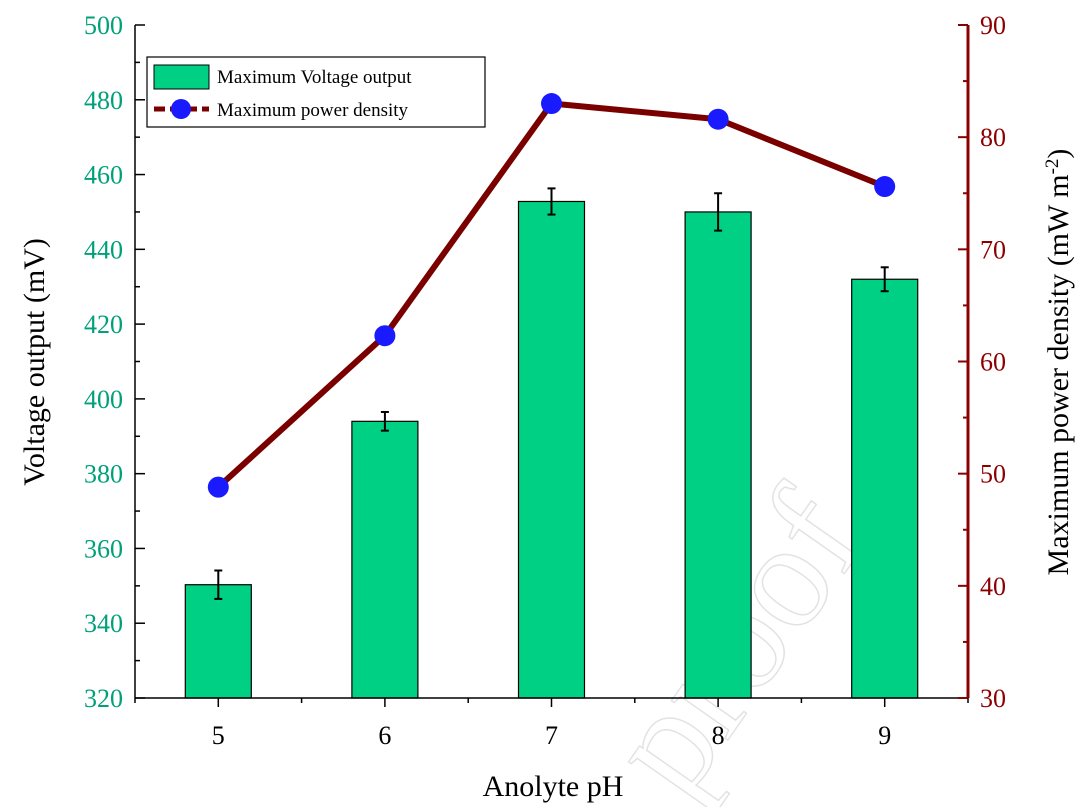 The image size is (1082, 807). I want to click on x-tick-label: 8, so click(718, 735).